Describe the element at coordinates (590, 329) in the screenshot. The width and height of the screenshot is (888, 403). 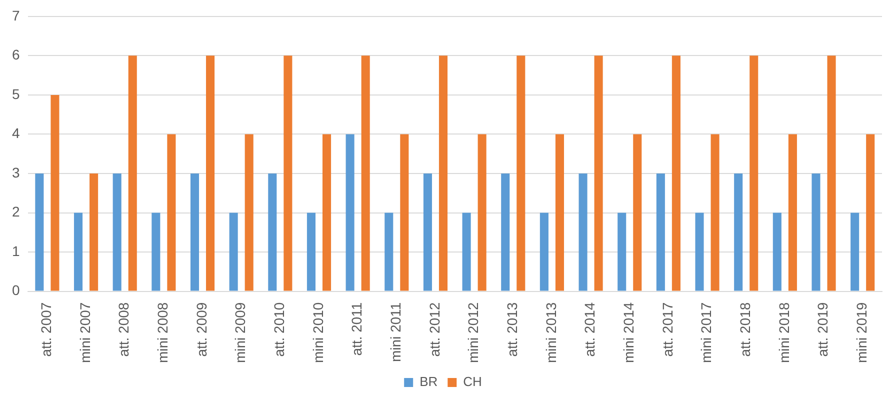
I see `x-tick-label: att. 2014` at that location.